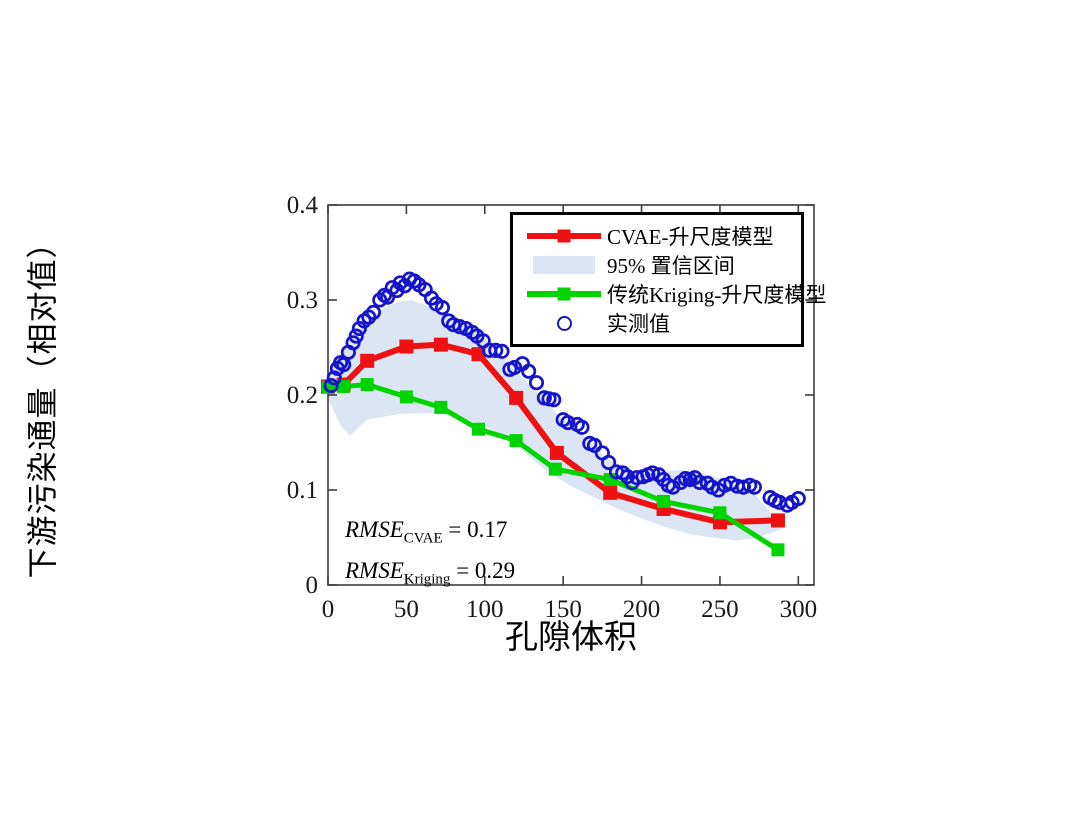  I want to click on y-tick-label-3: 0.3, so click(302, 300).